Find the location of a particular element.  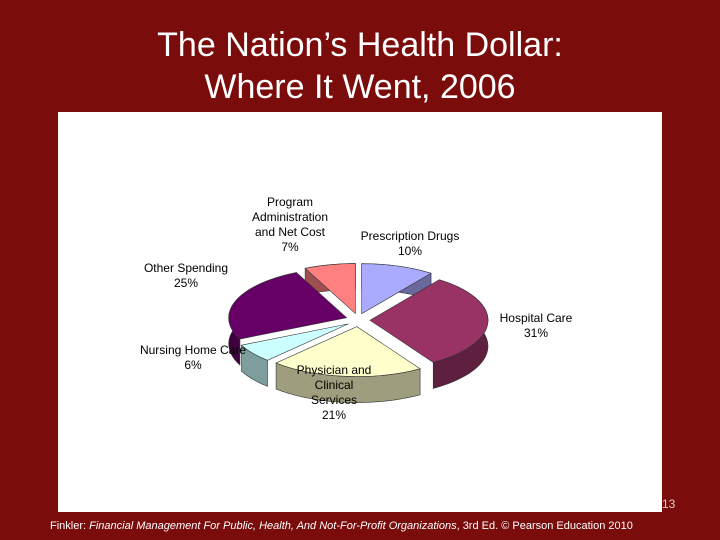

pie-slice-program-administration-and-net-cost is located at coordinates (330, 289).